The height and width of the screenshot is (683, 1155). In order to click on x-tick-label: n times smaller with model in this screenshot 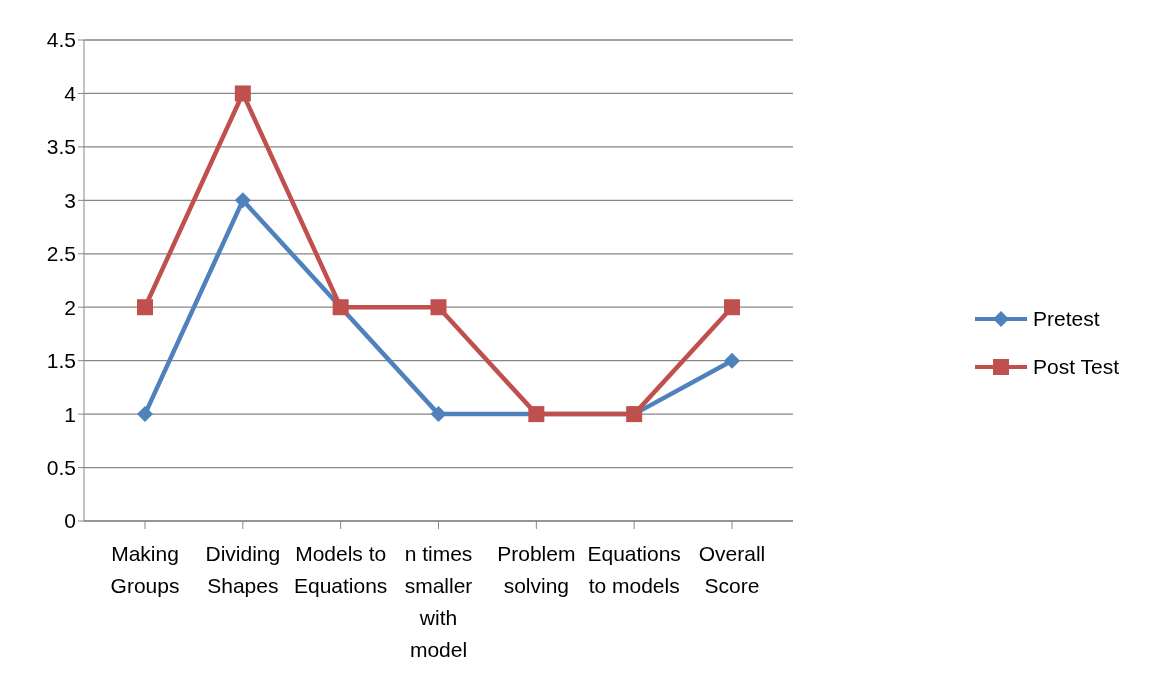, I will do `click(438, 601)`.